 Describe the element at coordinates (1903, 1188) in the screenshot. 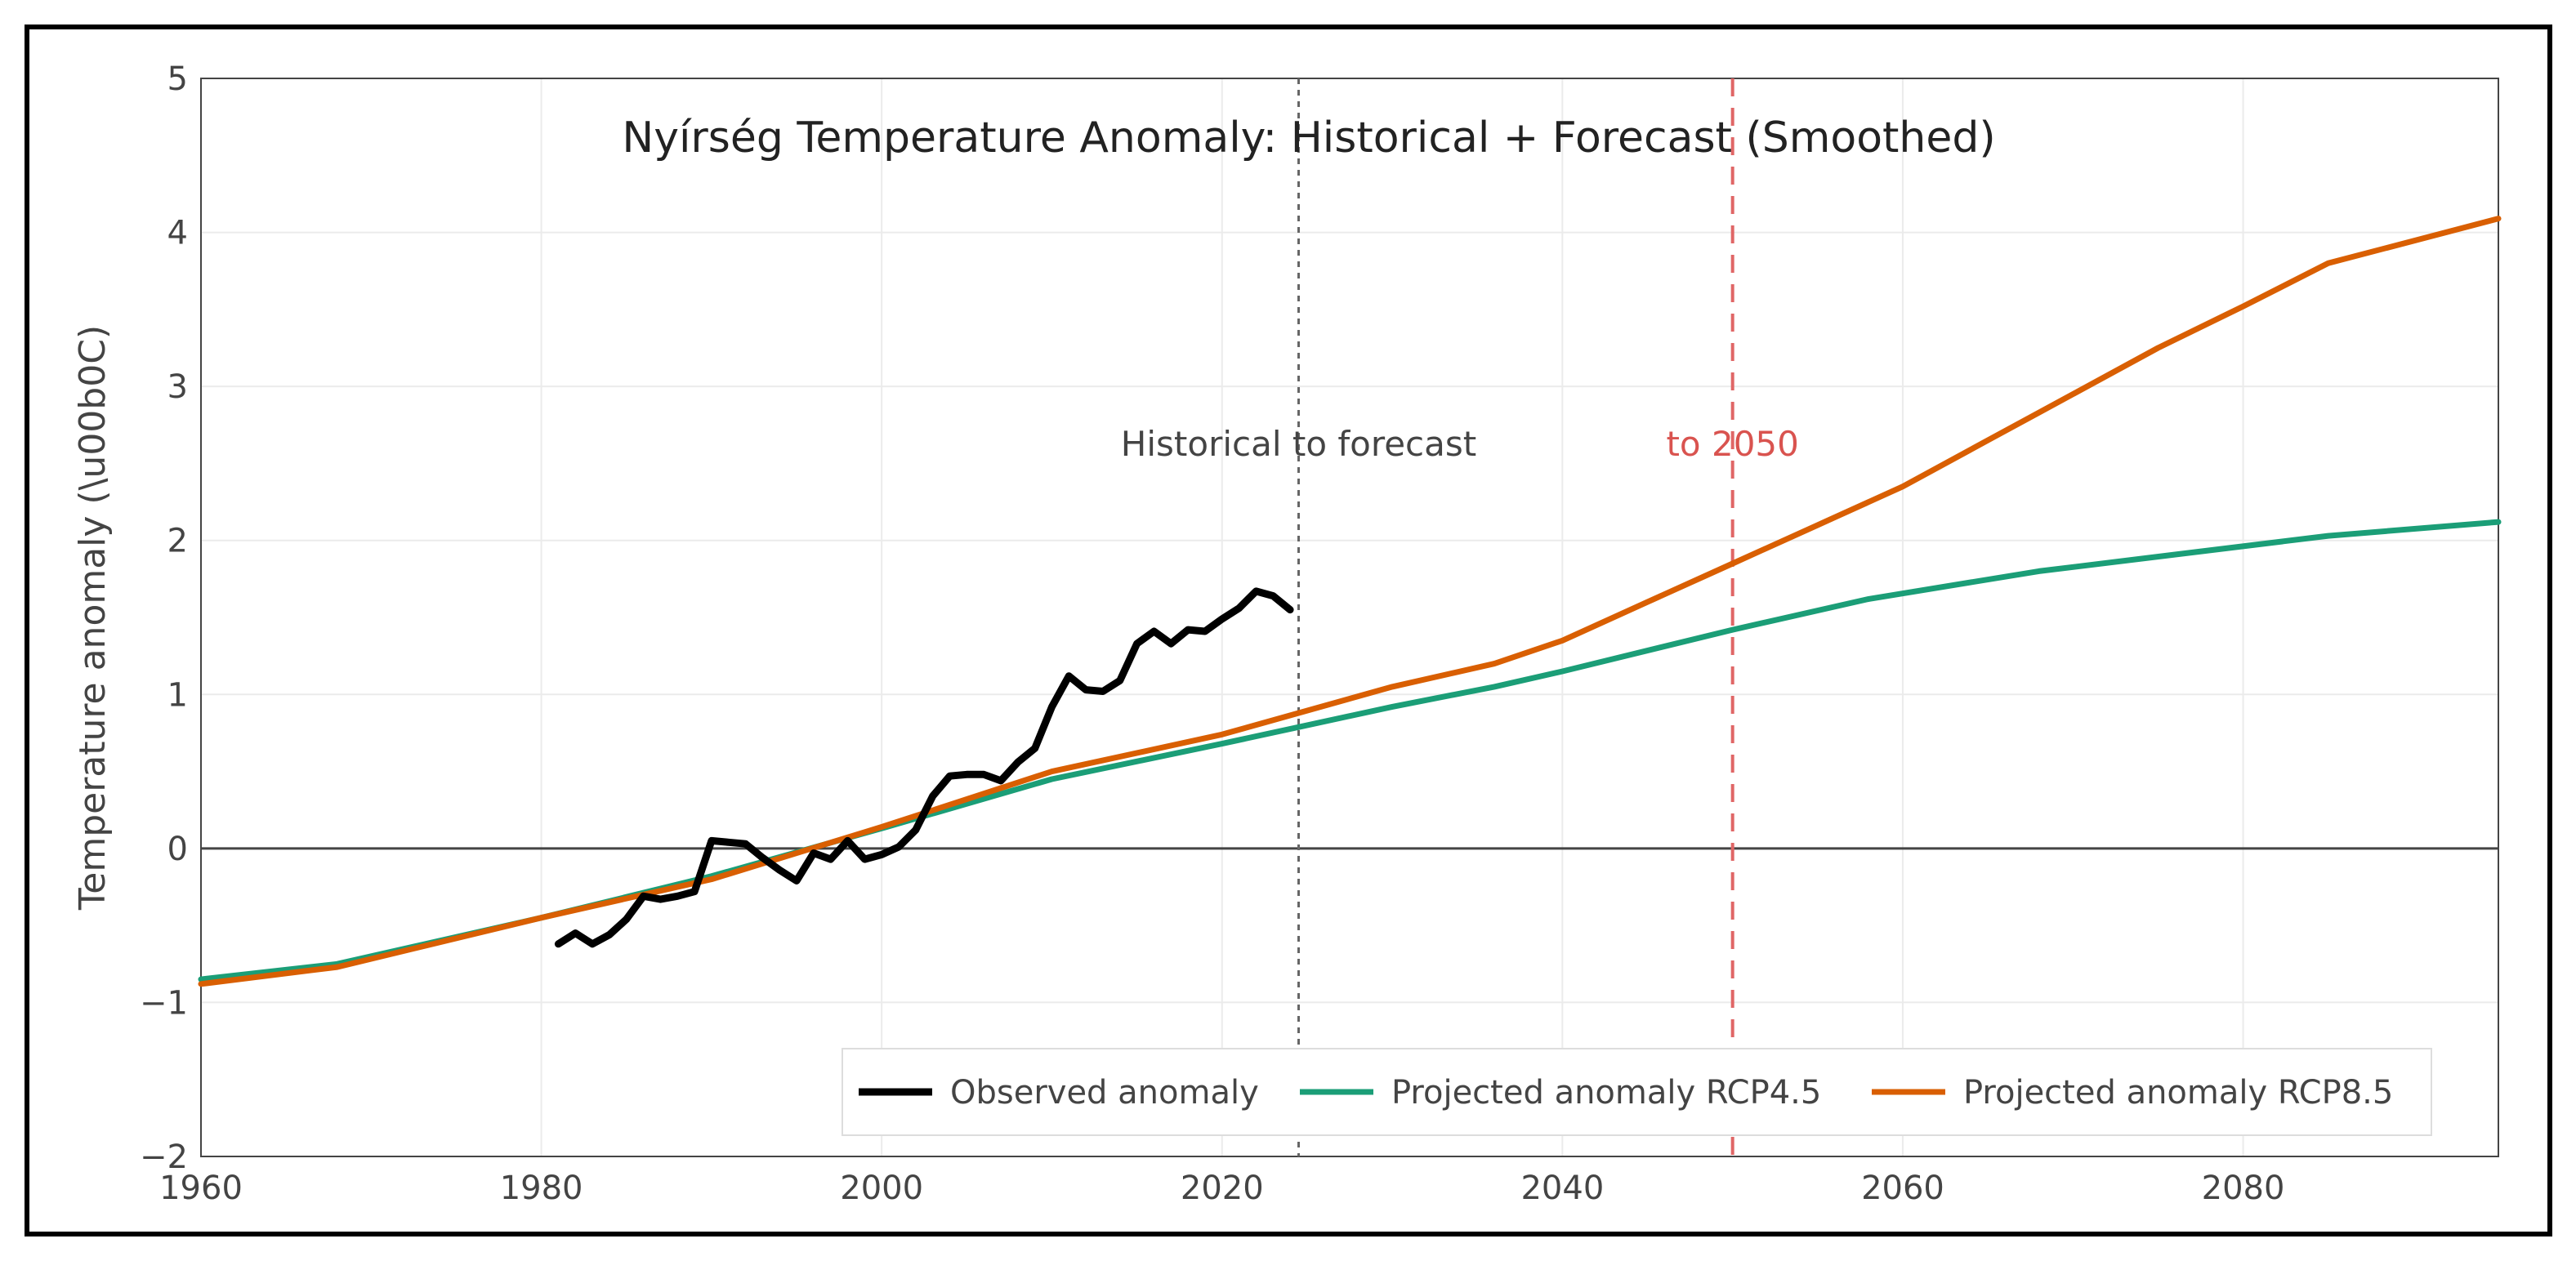

I see `x-tick-label: 2060` at that location.